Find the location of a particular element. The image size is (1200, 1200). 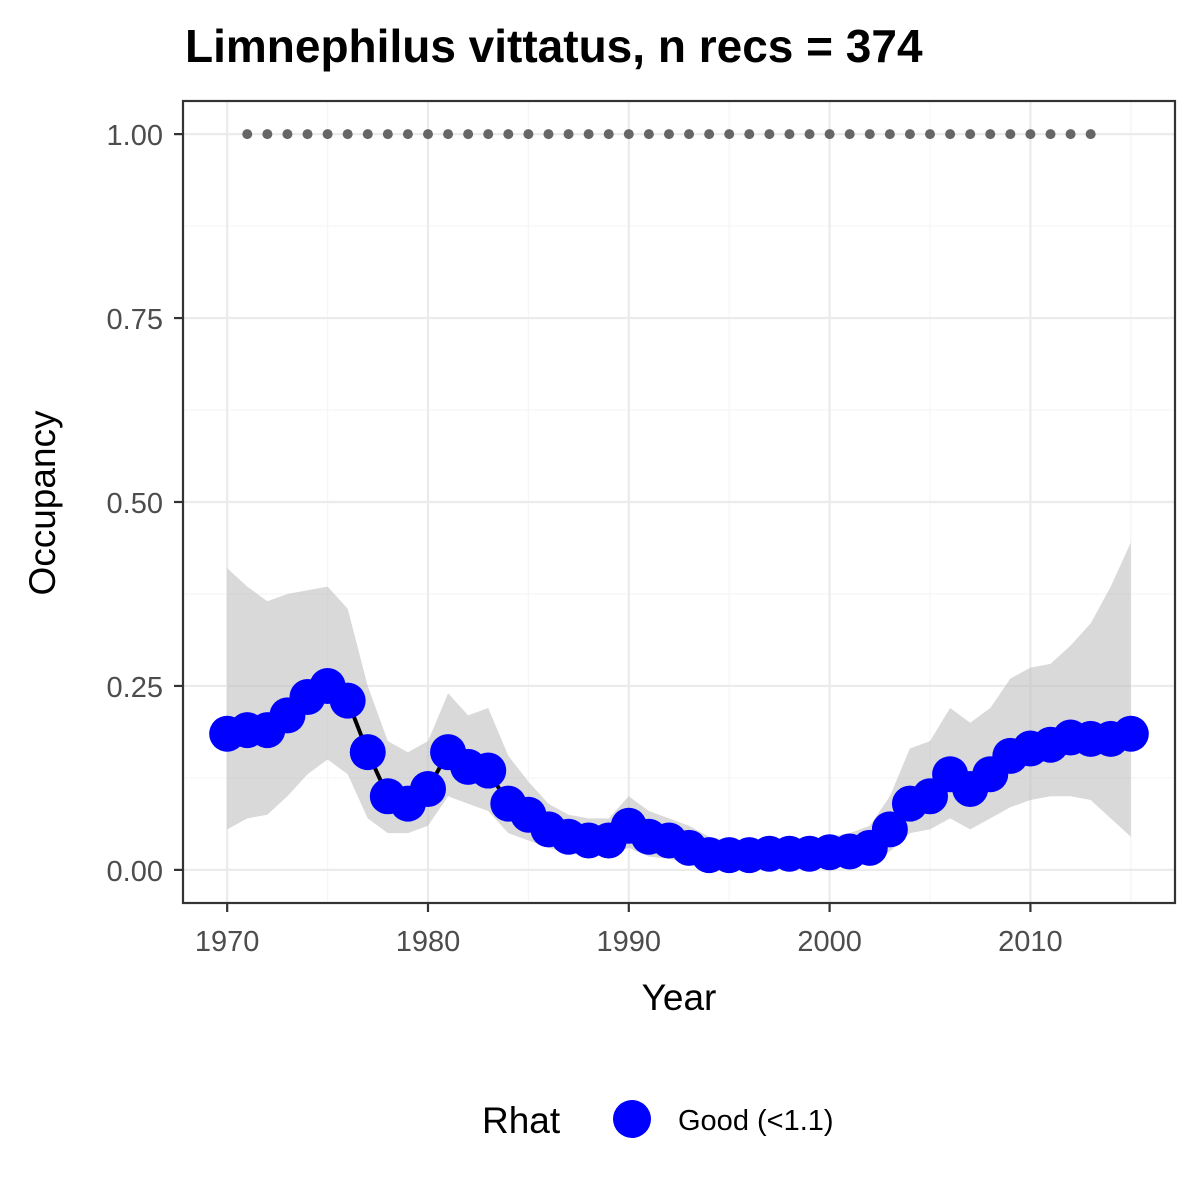

reference-point-1989 is located at coordinates (608, 134).